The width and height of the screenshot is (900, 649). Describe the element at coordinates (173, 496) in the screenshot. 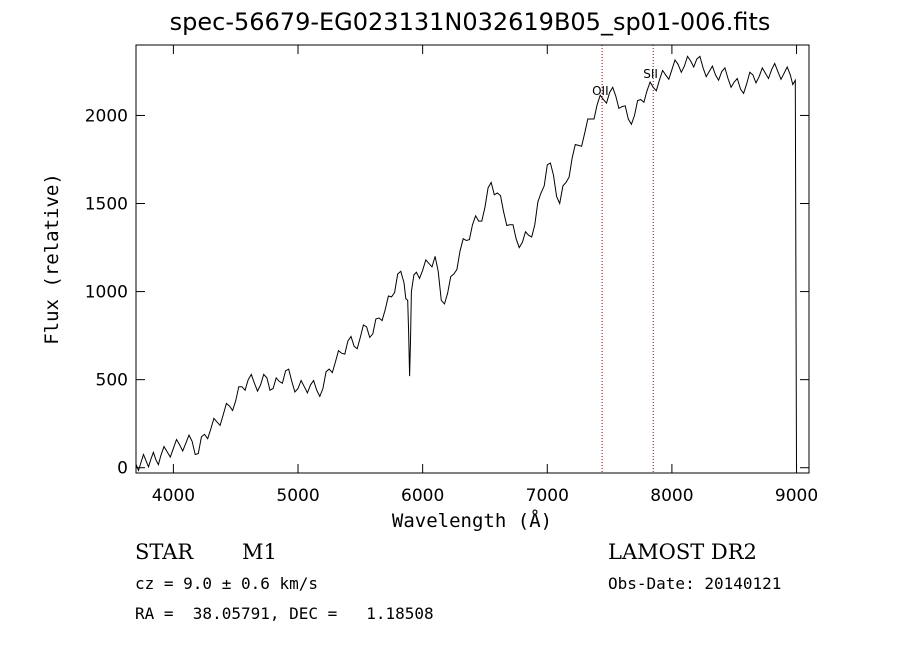

I see `x-tick-label: 4000` at that location.